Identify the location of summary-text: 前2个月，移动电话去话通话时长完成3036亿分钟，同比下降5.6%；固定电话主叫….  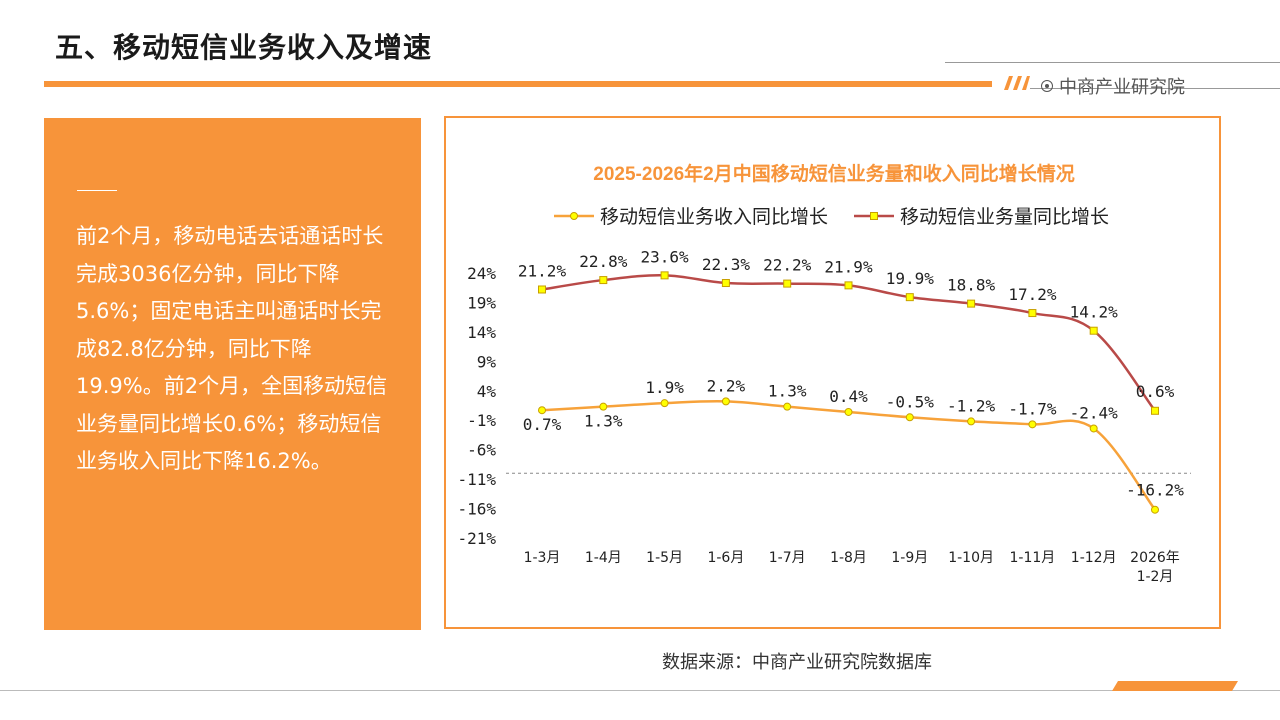
(232, 348).